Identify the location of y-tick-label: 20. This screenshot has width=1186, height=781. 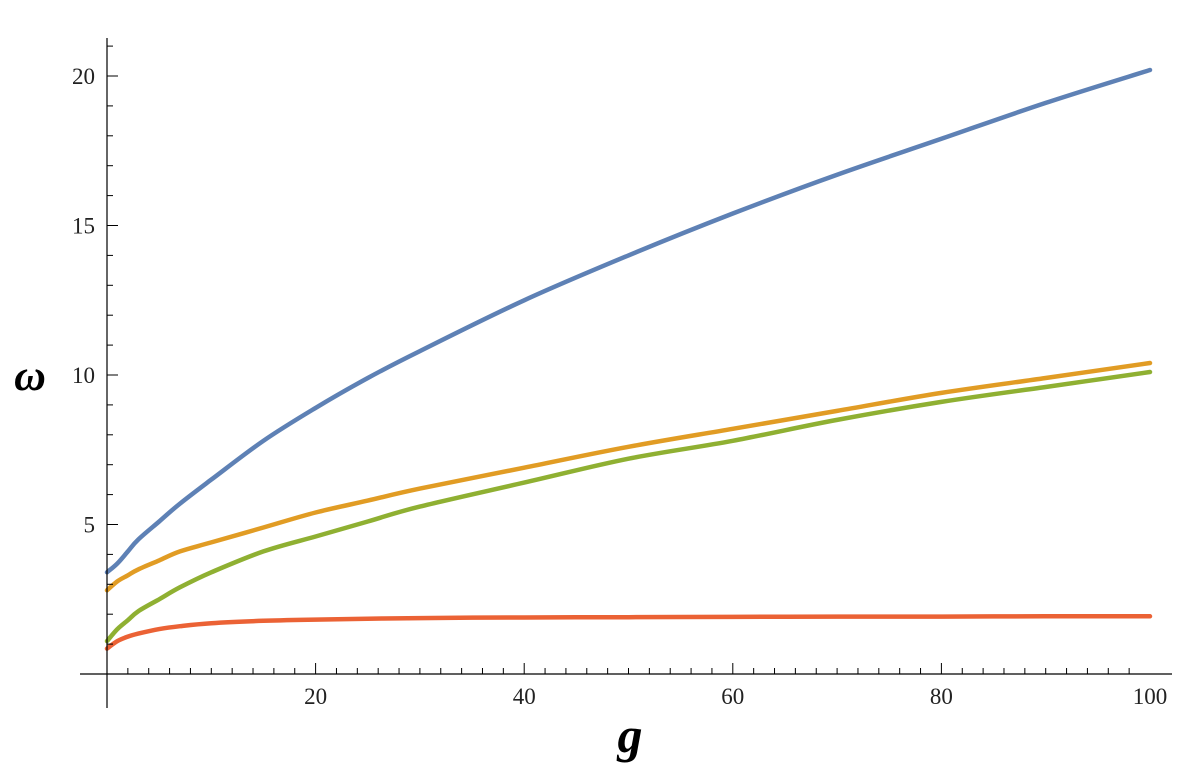
(83, 76).